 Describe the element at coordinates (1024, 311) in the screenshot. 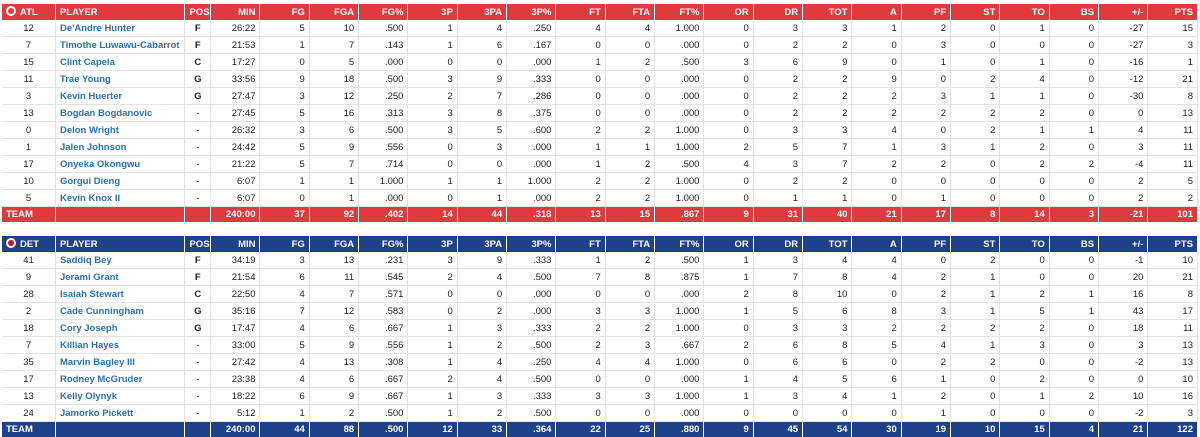

I see `cell-to: 5` at that location.